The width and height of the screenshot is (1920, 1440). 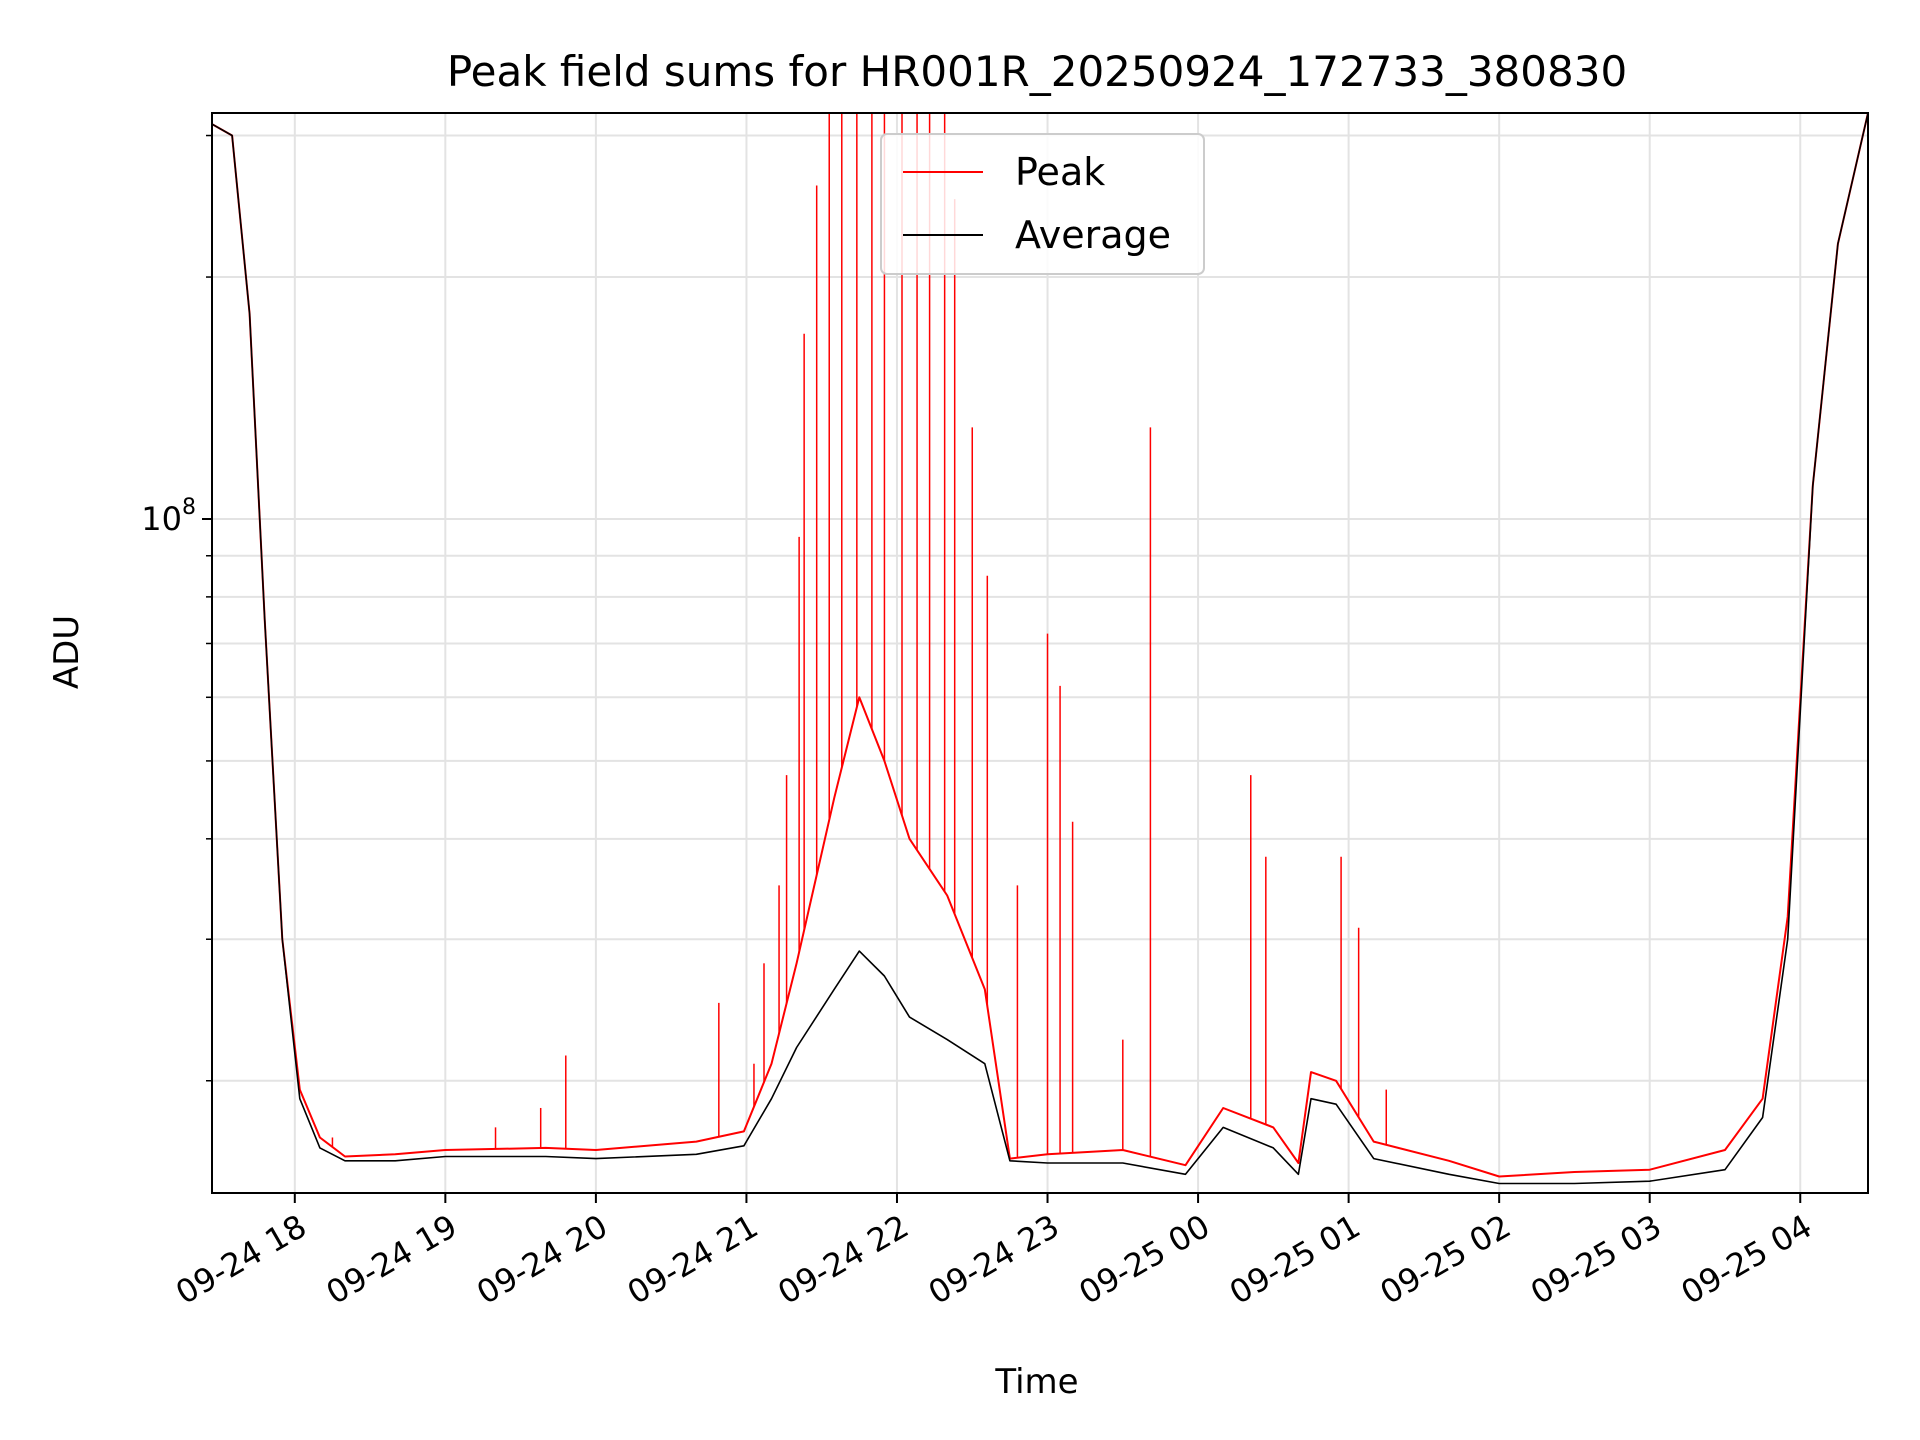 I want to click on legend-label-peak: Peak, so click(x=1060, y=172).